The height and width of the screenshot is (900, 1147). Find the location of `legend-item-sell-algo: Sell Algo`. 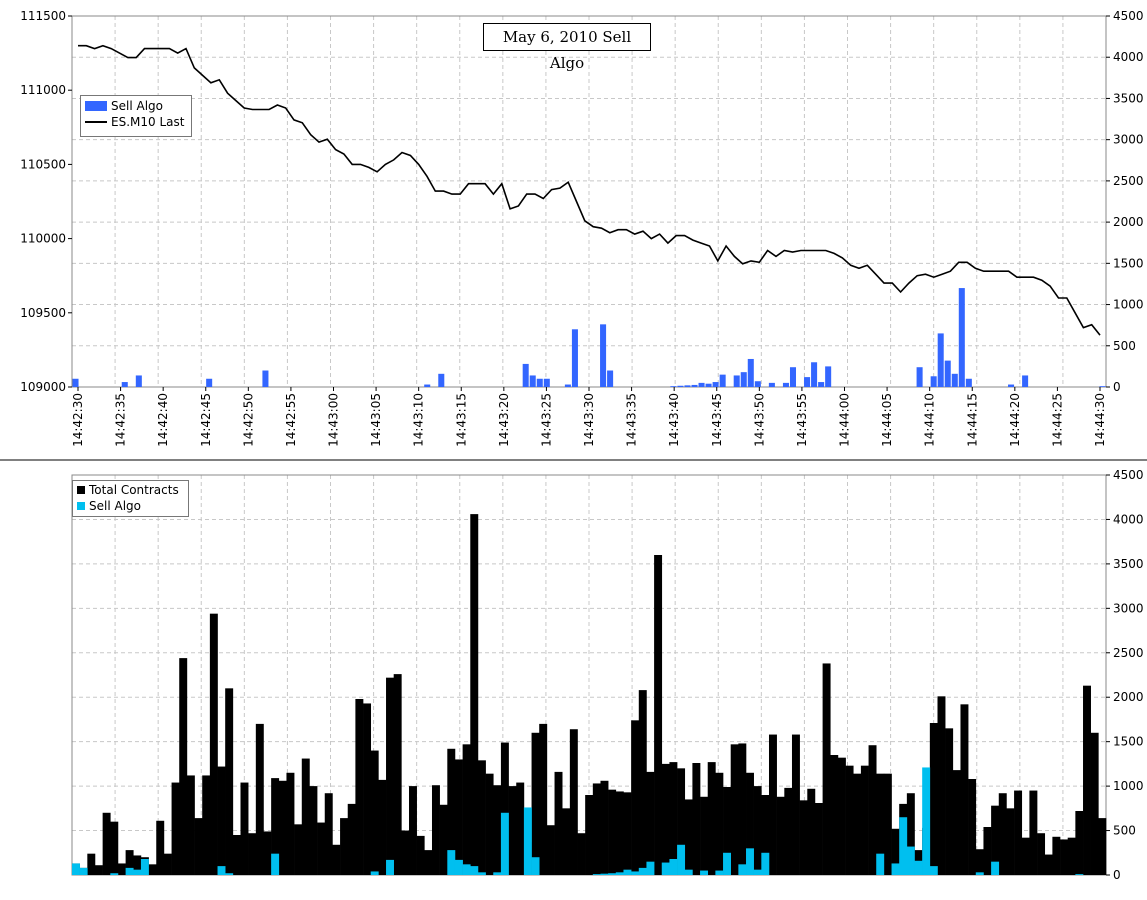

legend-item-sell-algo: Sell Algo is located at coordinates (136, 106).